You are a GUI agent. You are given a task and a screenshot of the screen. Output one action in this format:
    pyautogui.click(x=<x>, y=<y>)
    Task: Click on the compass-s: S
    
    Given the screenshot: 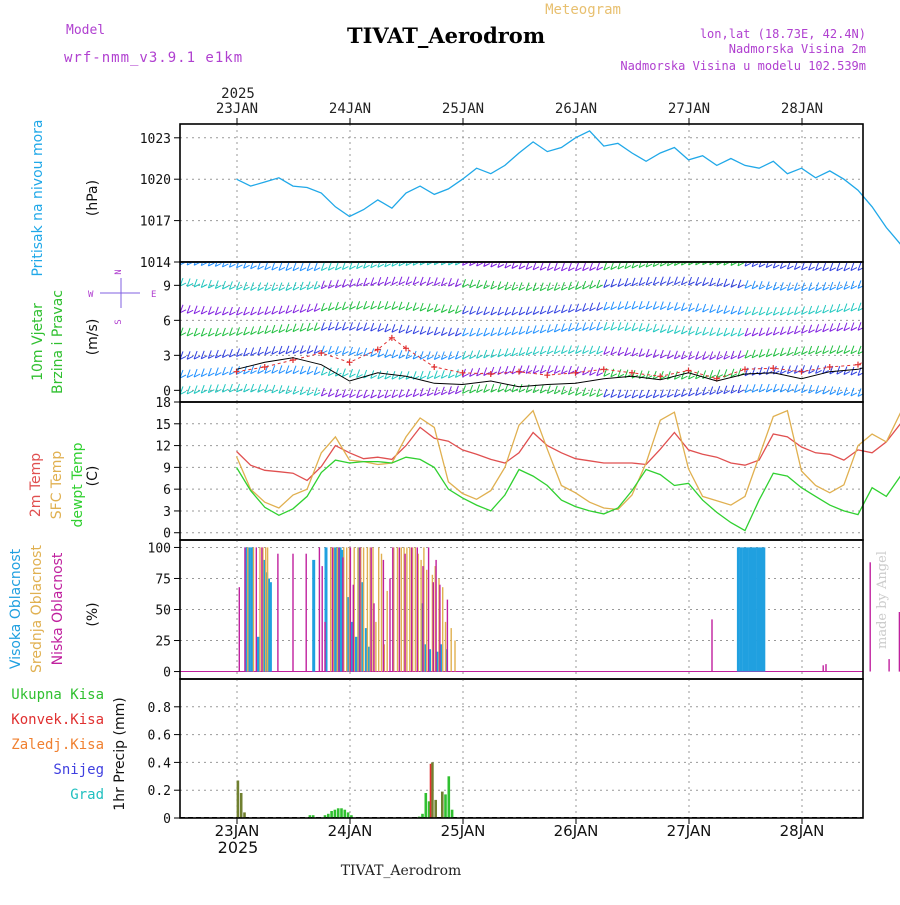 What is the action you would take?
    pyautogui.click(x=119, y=321)
    